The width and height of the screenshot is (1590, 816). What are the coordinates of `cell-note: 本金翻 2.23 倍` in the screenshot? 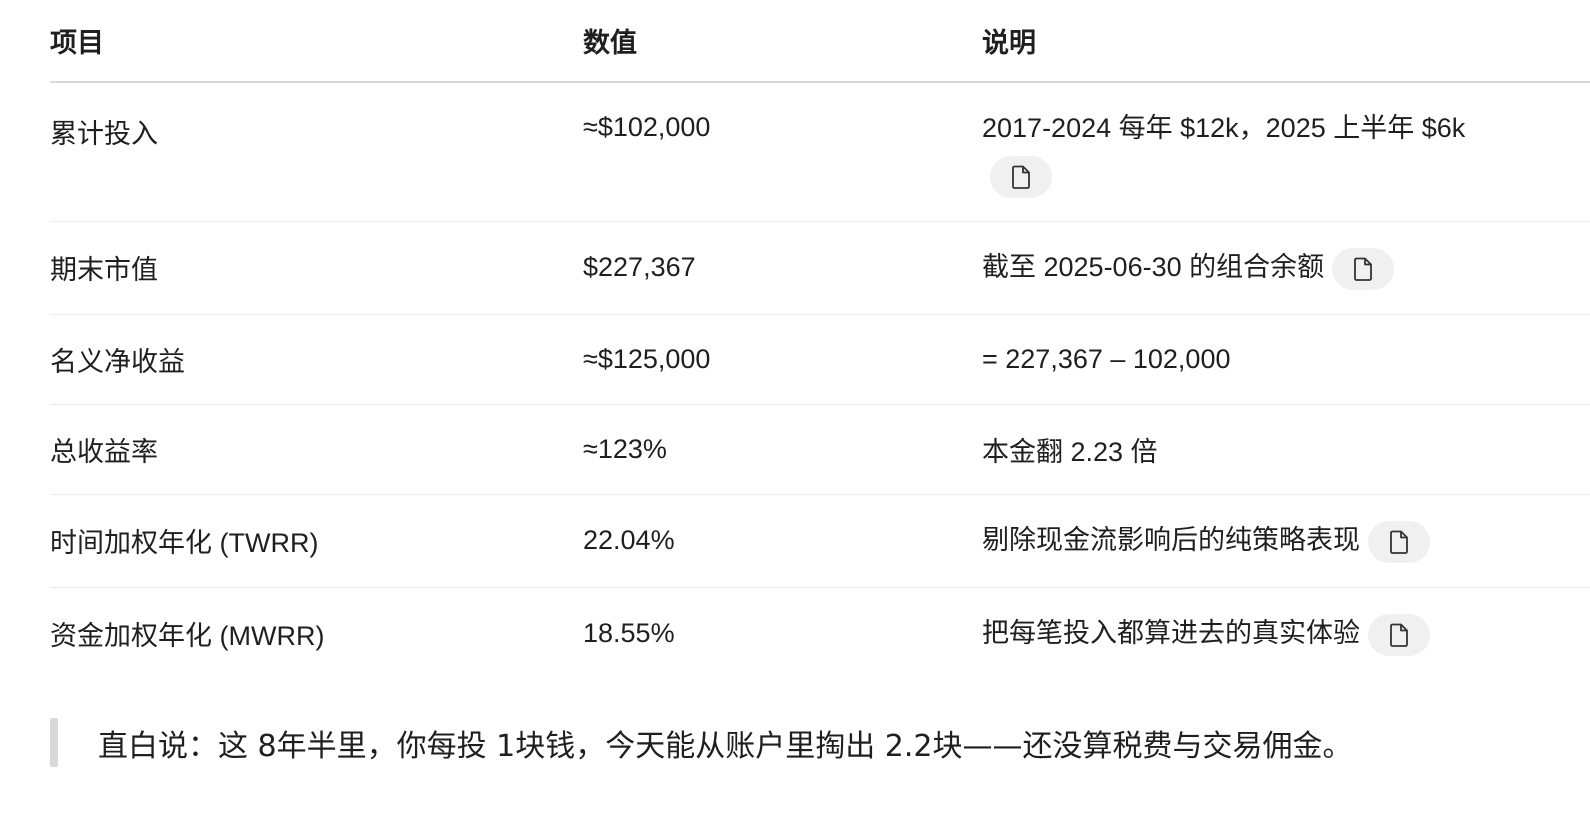 It's located at (1286, 449).